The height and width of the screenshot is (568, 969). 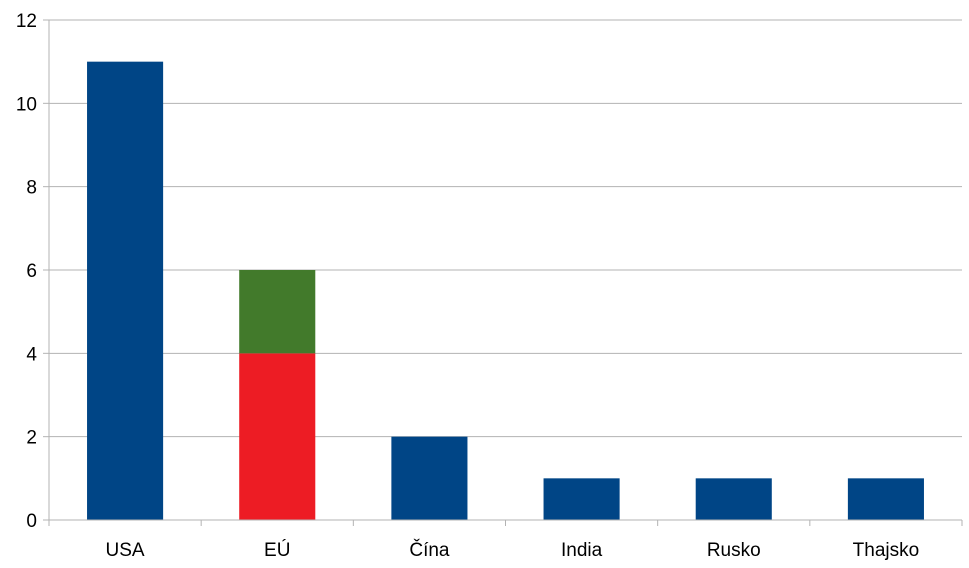 What do you see at coordinates (886, 550) in the screenshot?
I see `x-category-label: Thajsko` at bounding box center [886, 550].